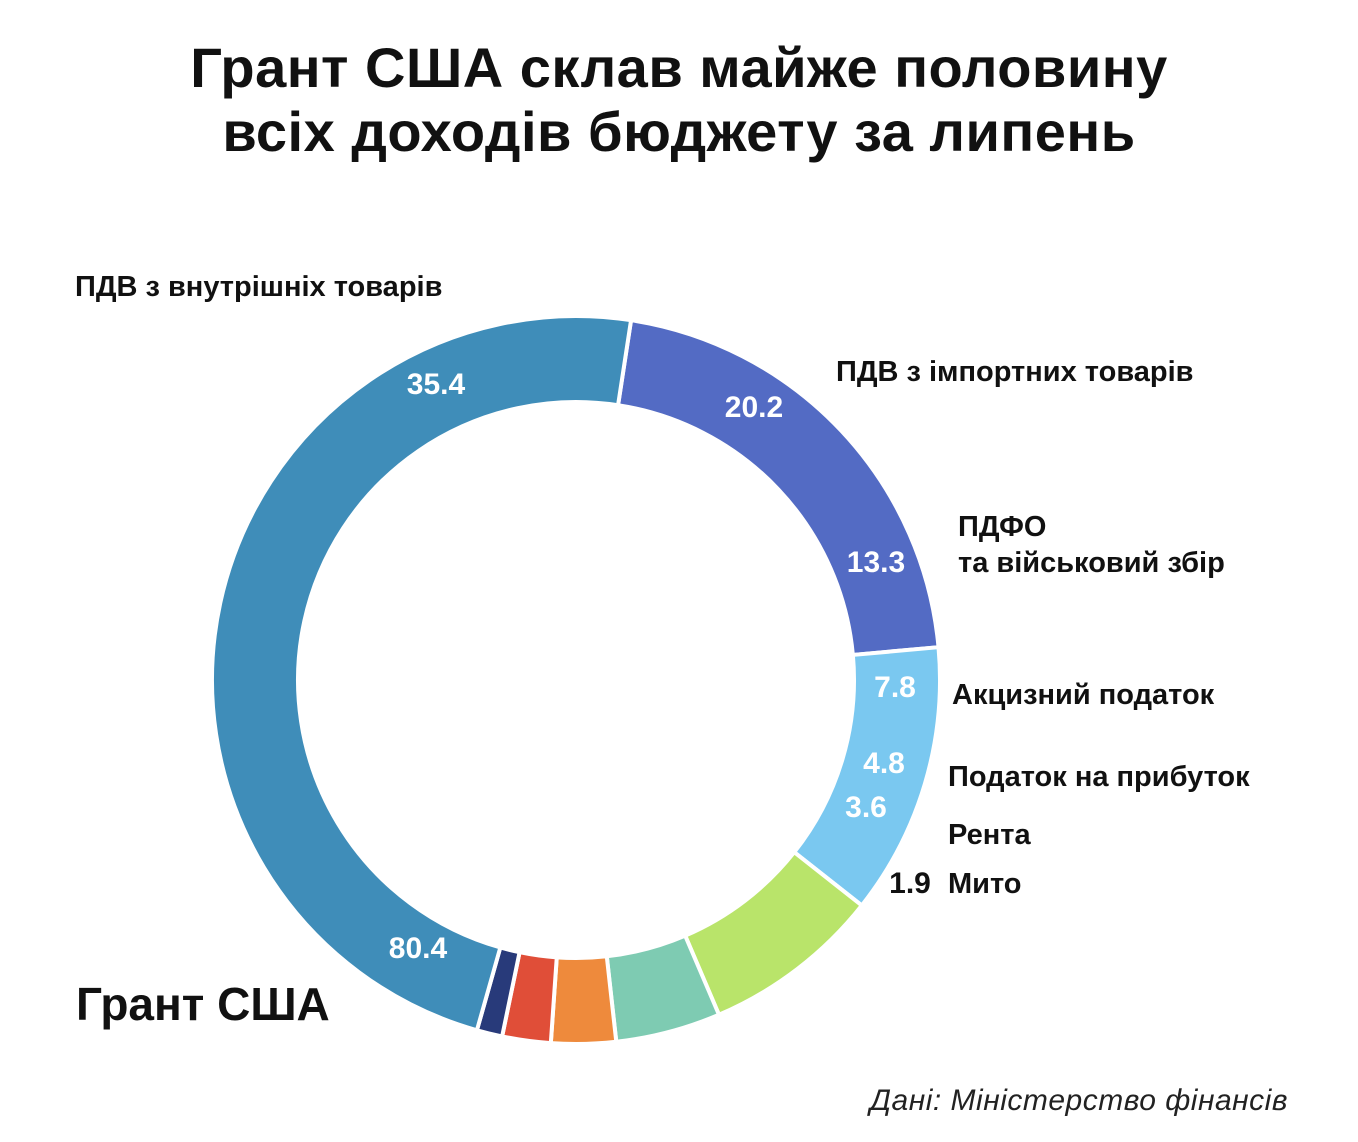 The height and width of the screenshot is (1142, 1358). What do you see at coordinates (1083, 695) in the screenshot?
I see `slice-category-label: Акцизний податок` at bounding box center [1083, 695].